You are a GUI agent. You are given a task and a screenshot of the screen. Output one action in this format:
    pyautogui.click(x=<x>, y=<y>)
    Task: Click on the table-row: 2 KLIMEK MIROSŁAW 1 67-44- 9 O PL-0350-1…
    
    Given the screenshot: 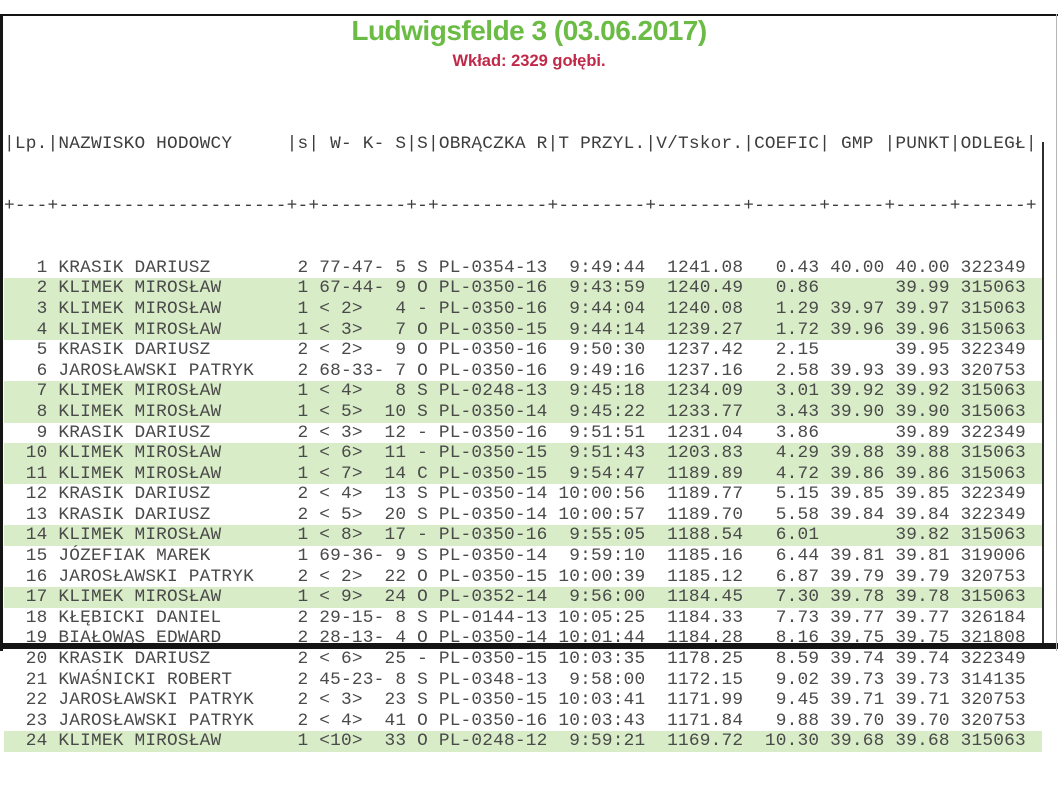 What is the action you would take?
    pyautogui.click(x=523, y=288)
    